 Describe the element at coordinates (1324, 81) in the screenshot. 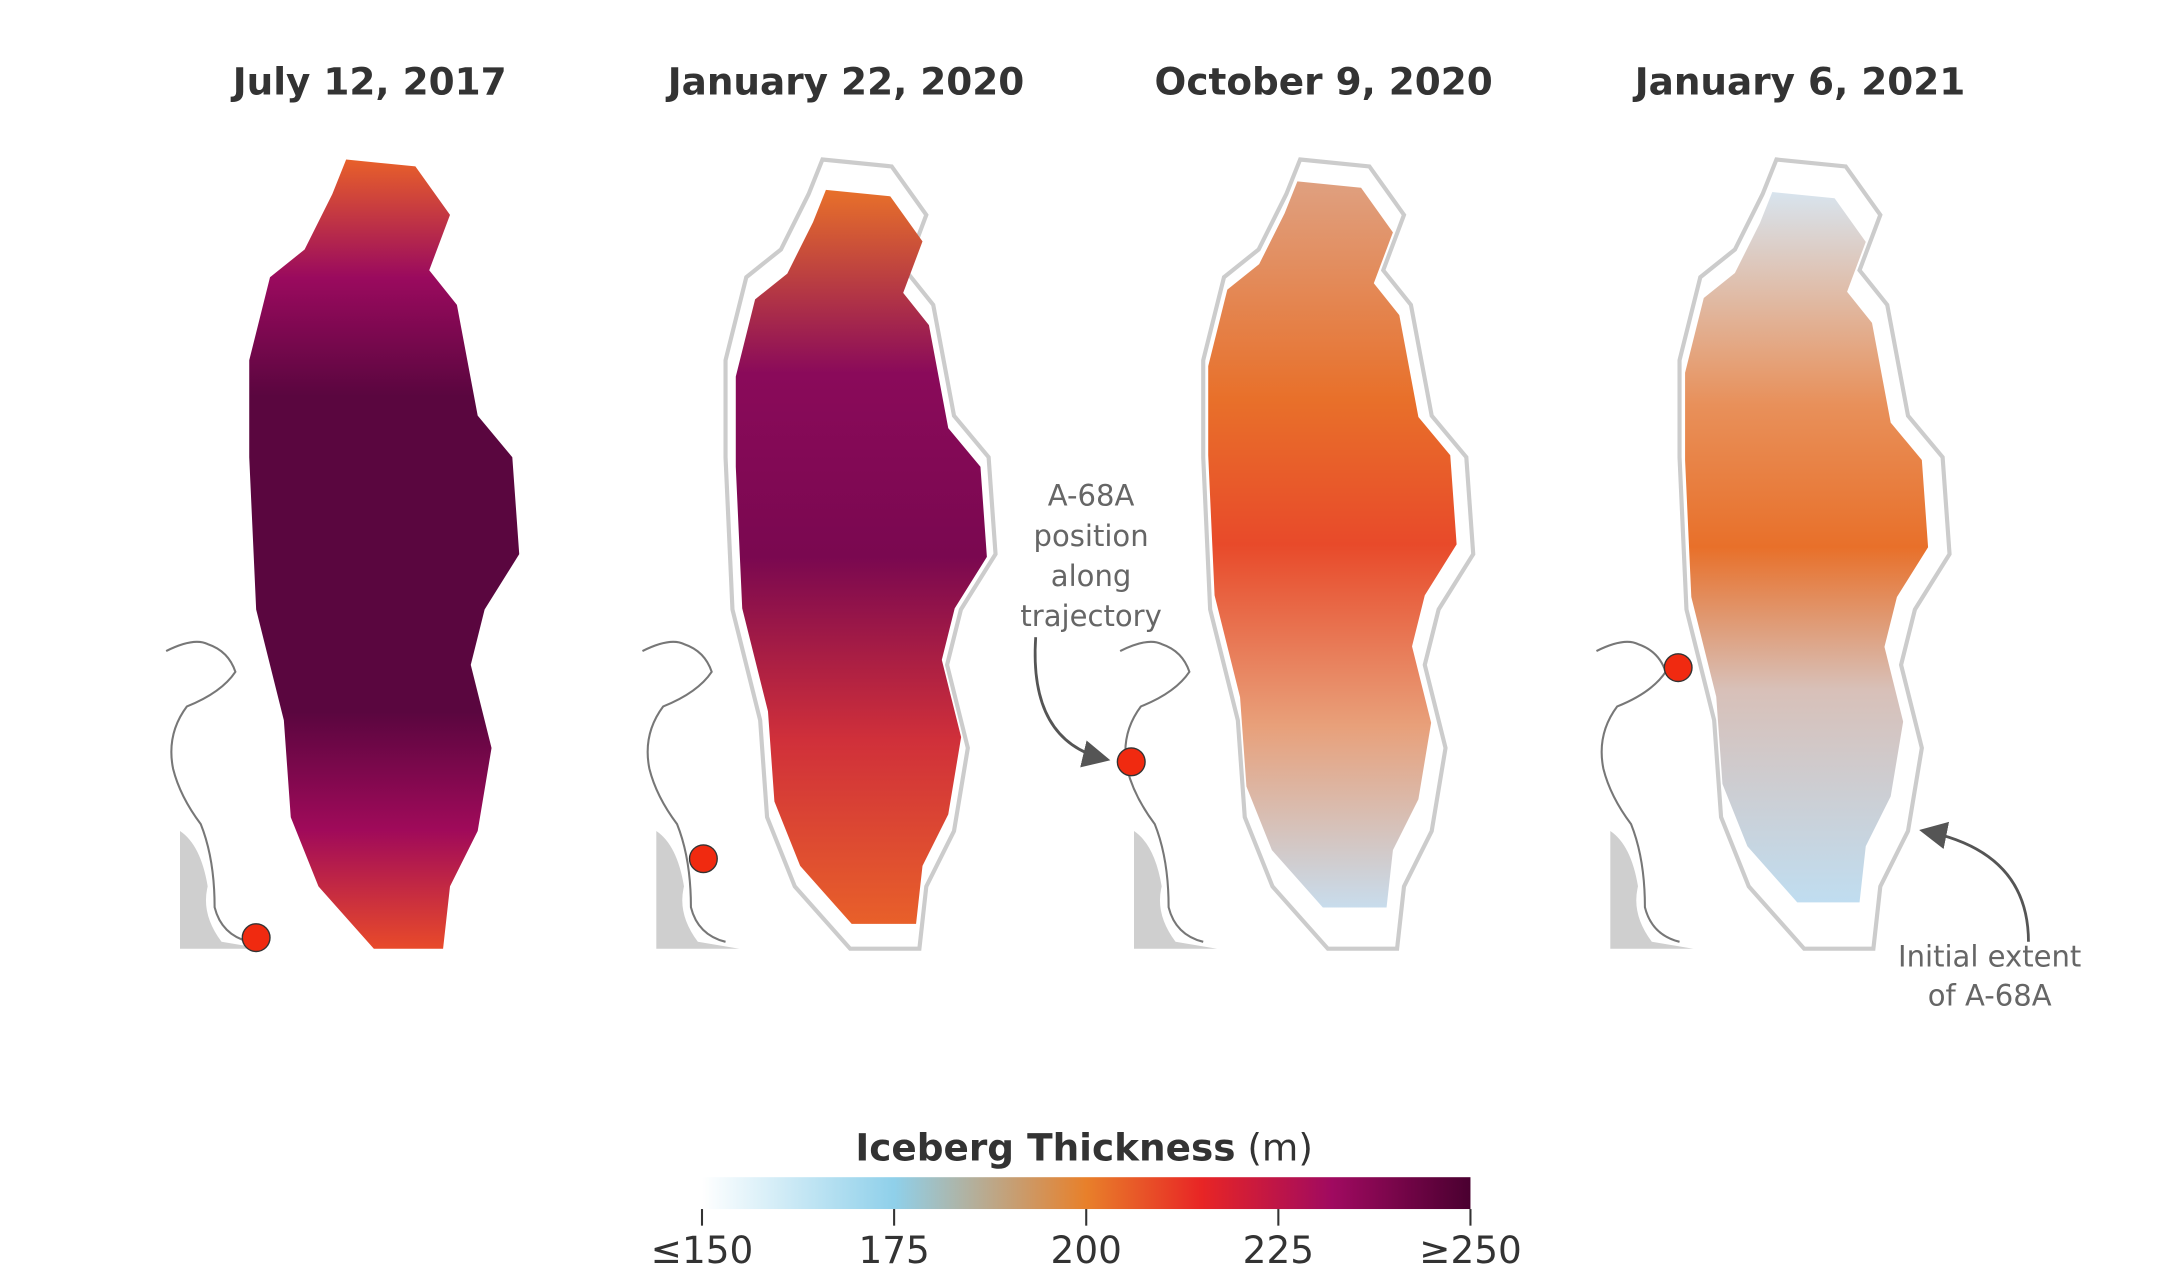

I see `panel-title: October 9, 2020` at that location.